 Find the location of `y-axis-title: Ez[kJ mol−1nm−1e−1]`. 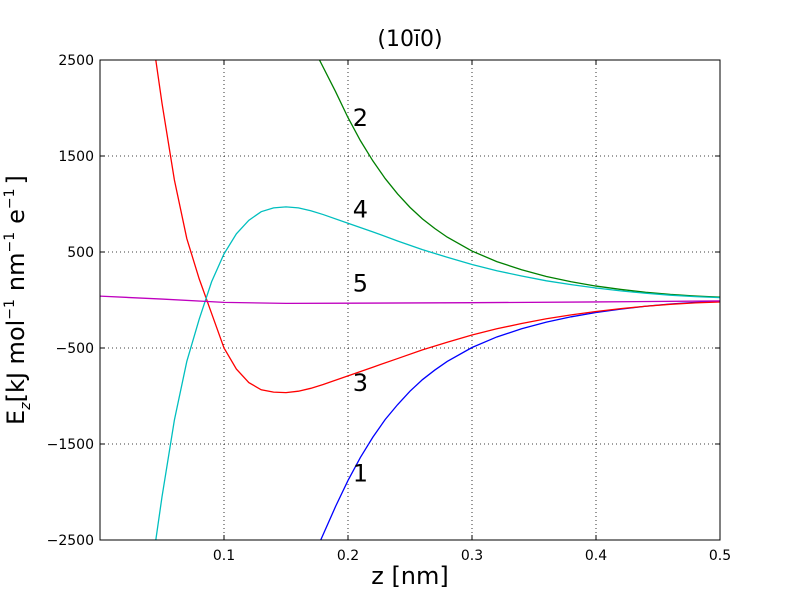

y-axis-title: Ez[kJ mol−1nm−1e−1] is located at coordinates (18, 300).